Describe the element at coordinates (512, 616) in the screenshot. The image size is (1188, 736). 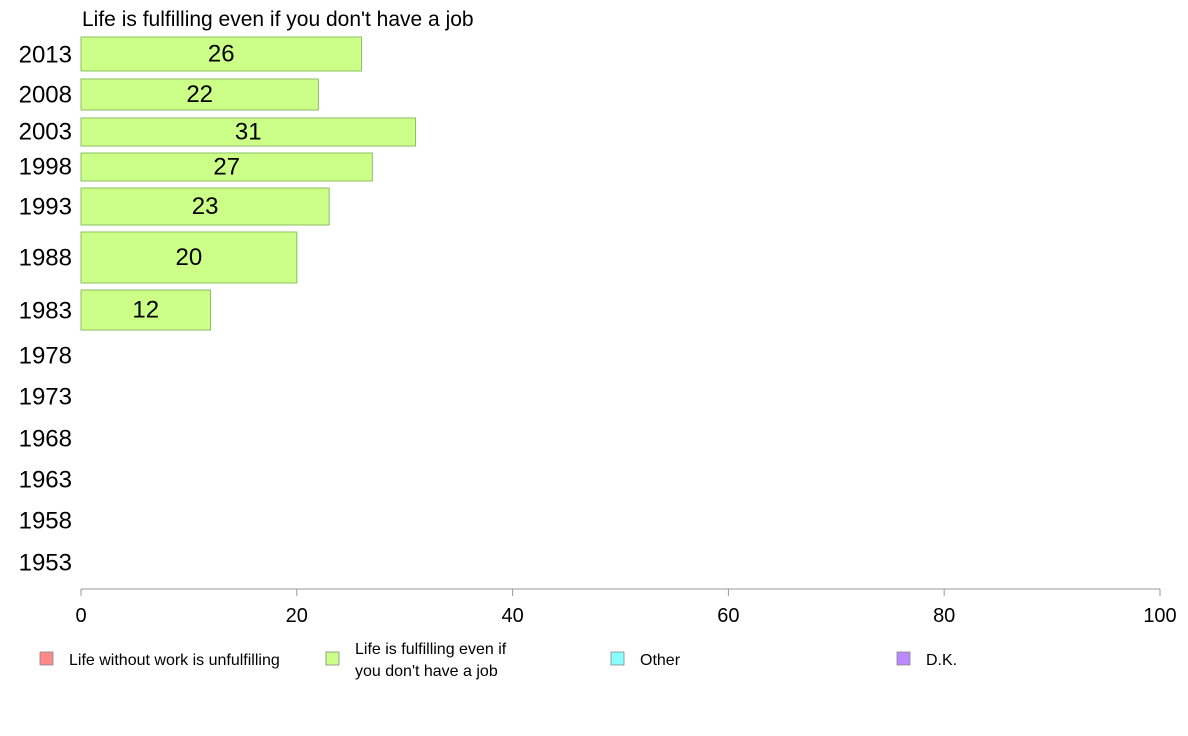
I see `x-tick-label-40: 40` at that location.